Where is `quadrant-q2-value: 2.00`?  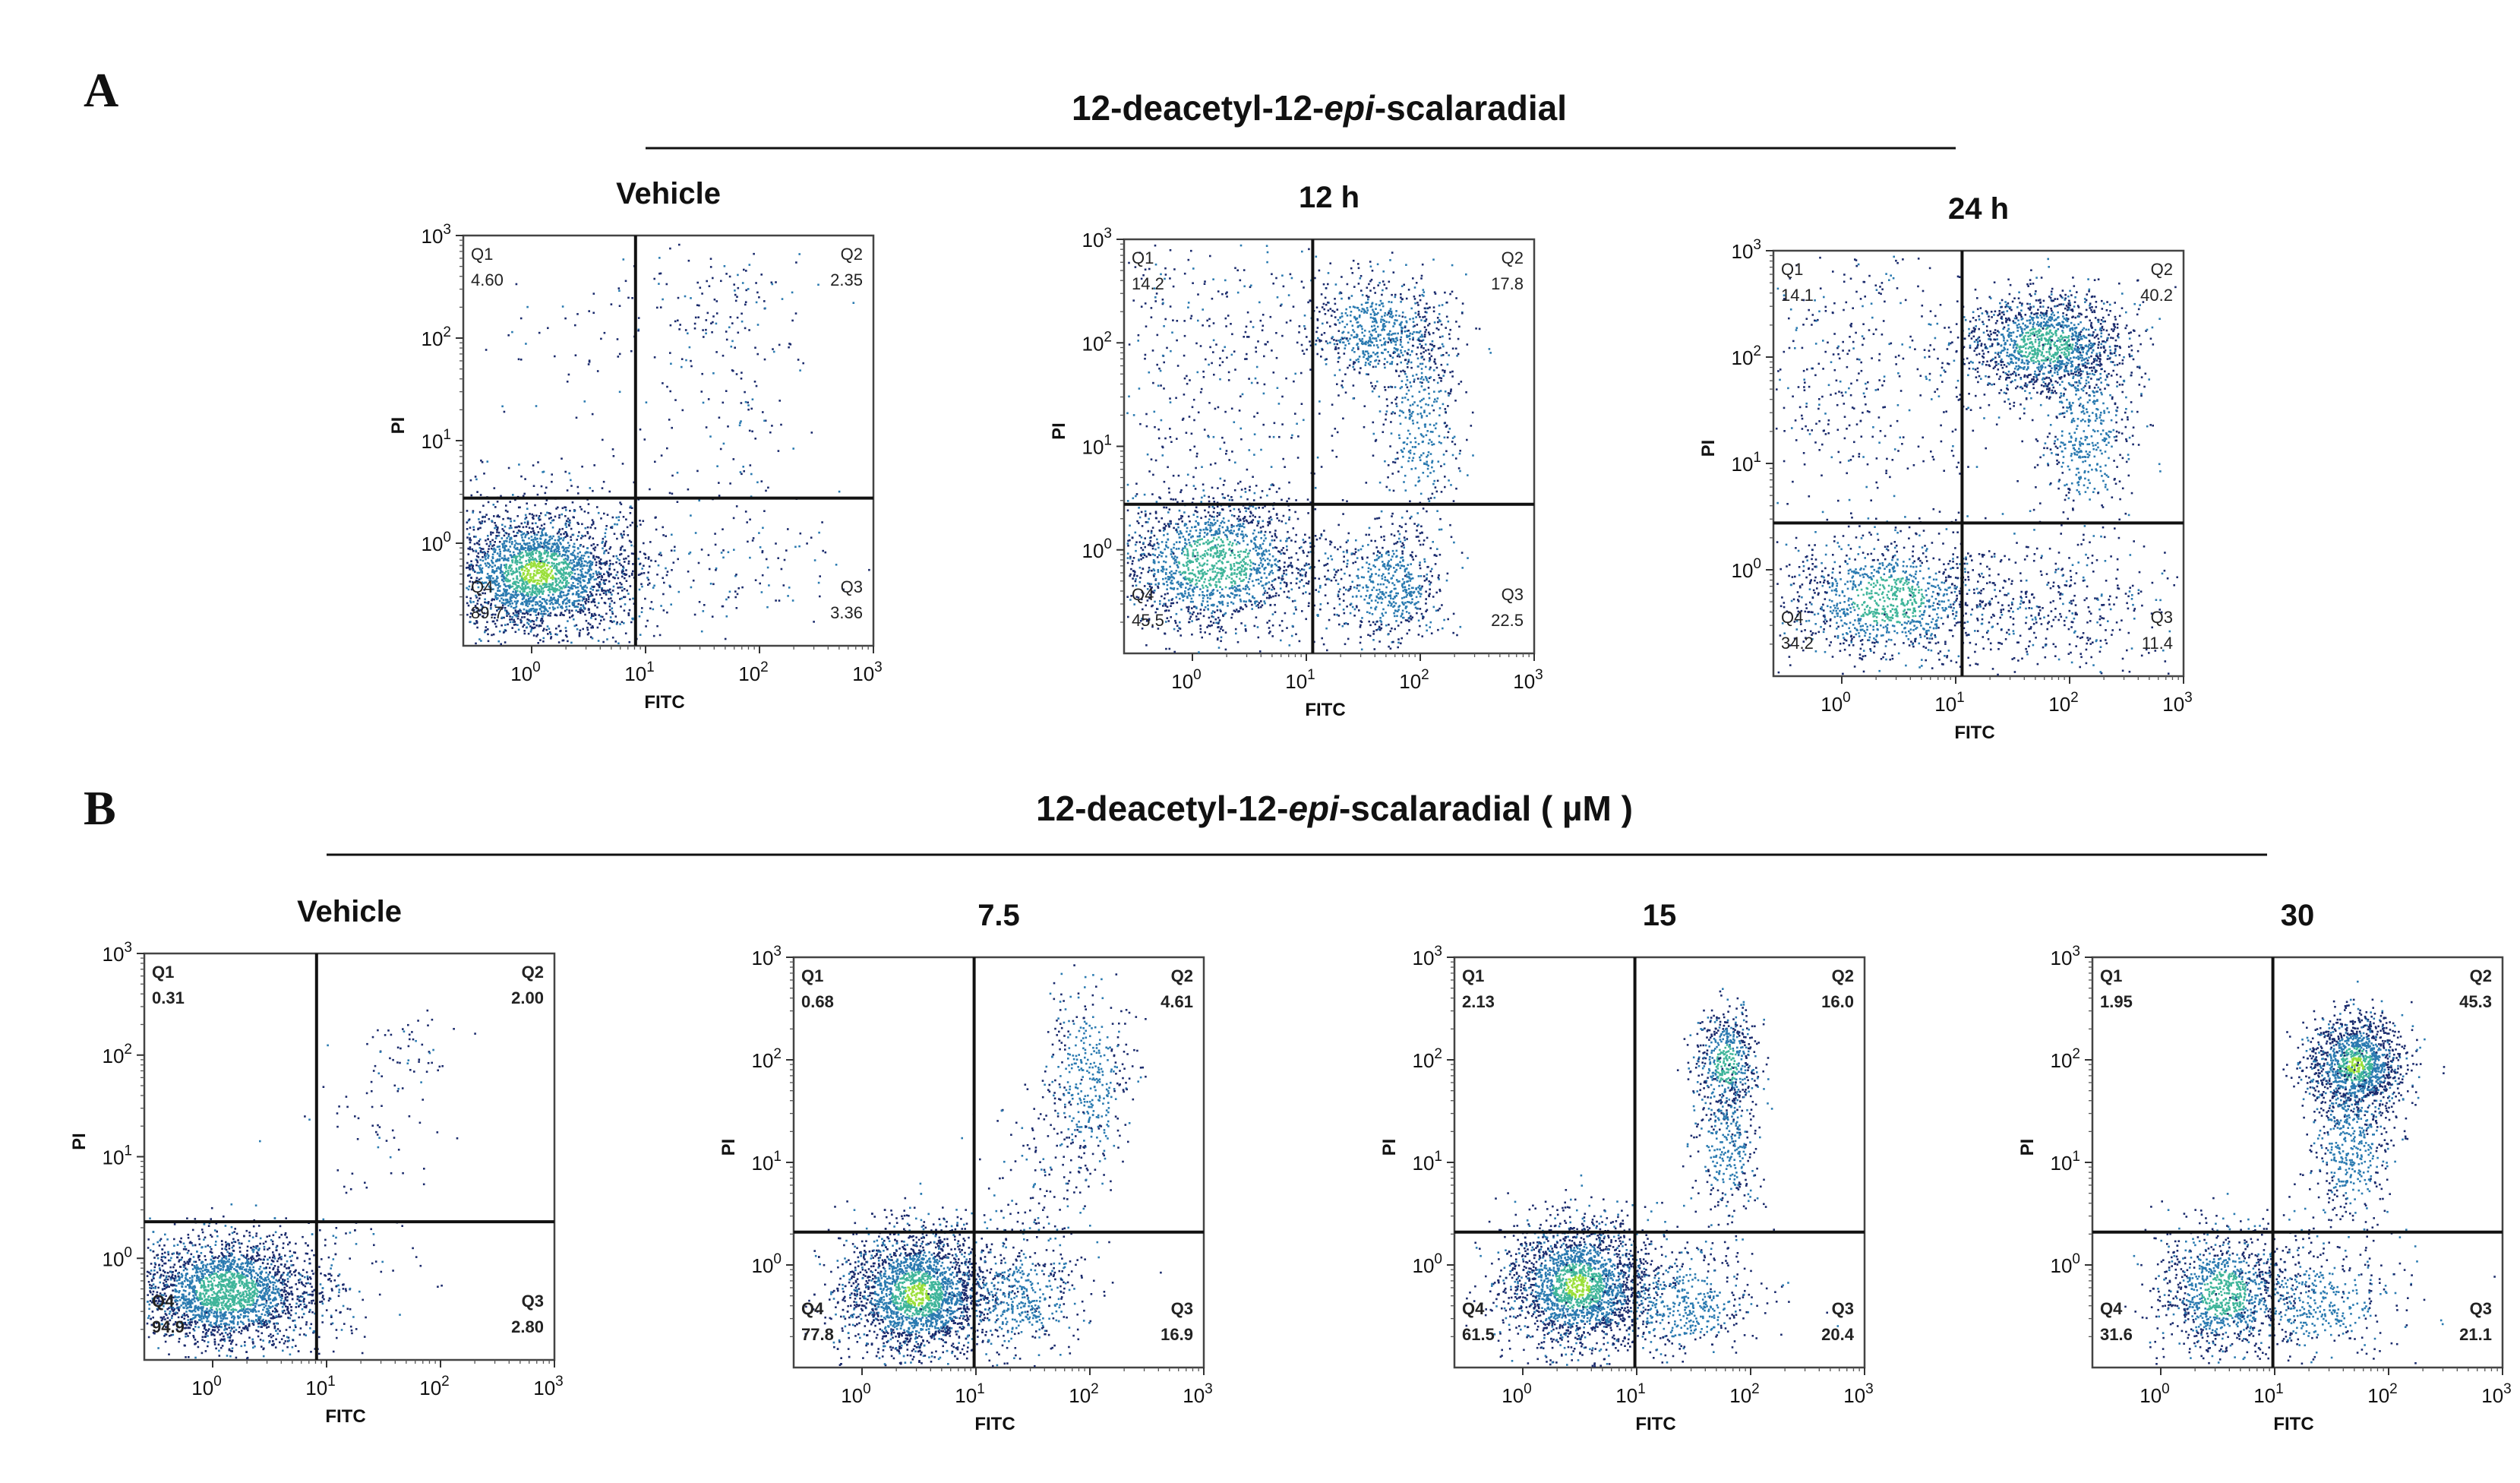
quadrant-q2-value: 2.00 is located at coordinates (527, 998).